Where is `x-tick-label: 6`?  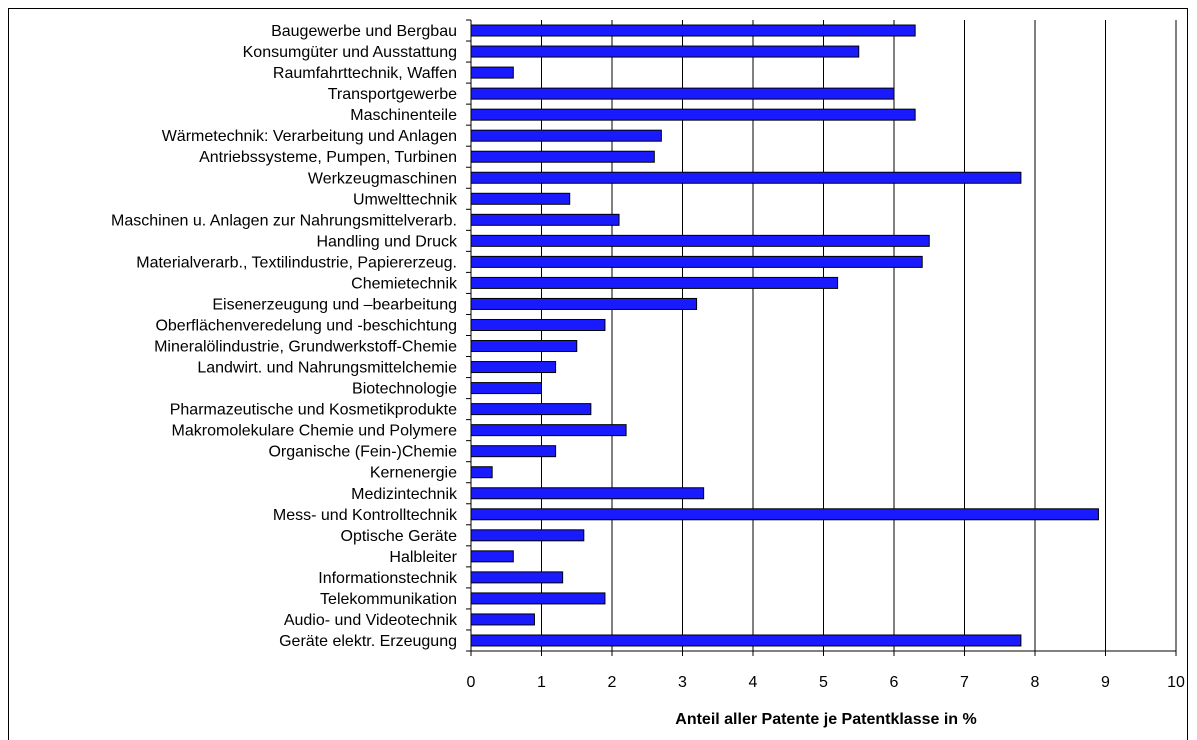
x-tick-label: 6 is located at coordinates (894, 682).